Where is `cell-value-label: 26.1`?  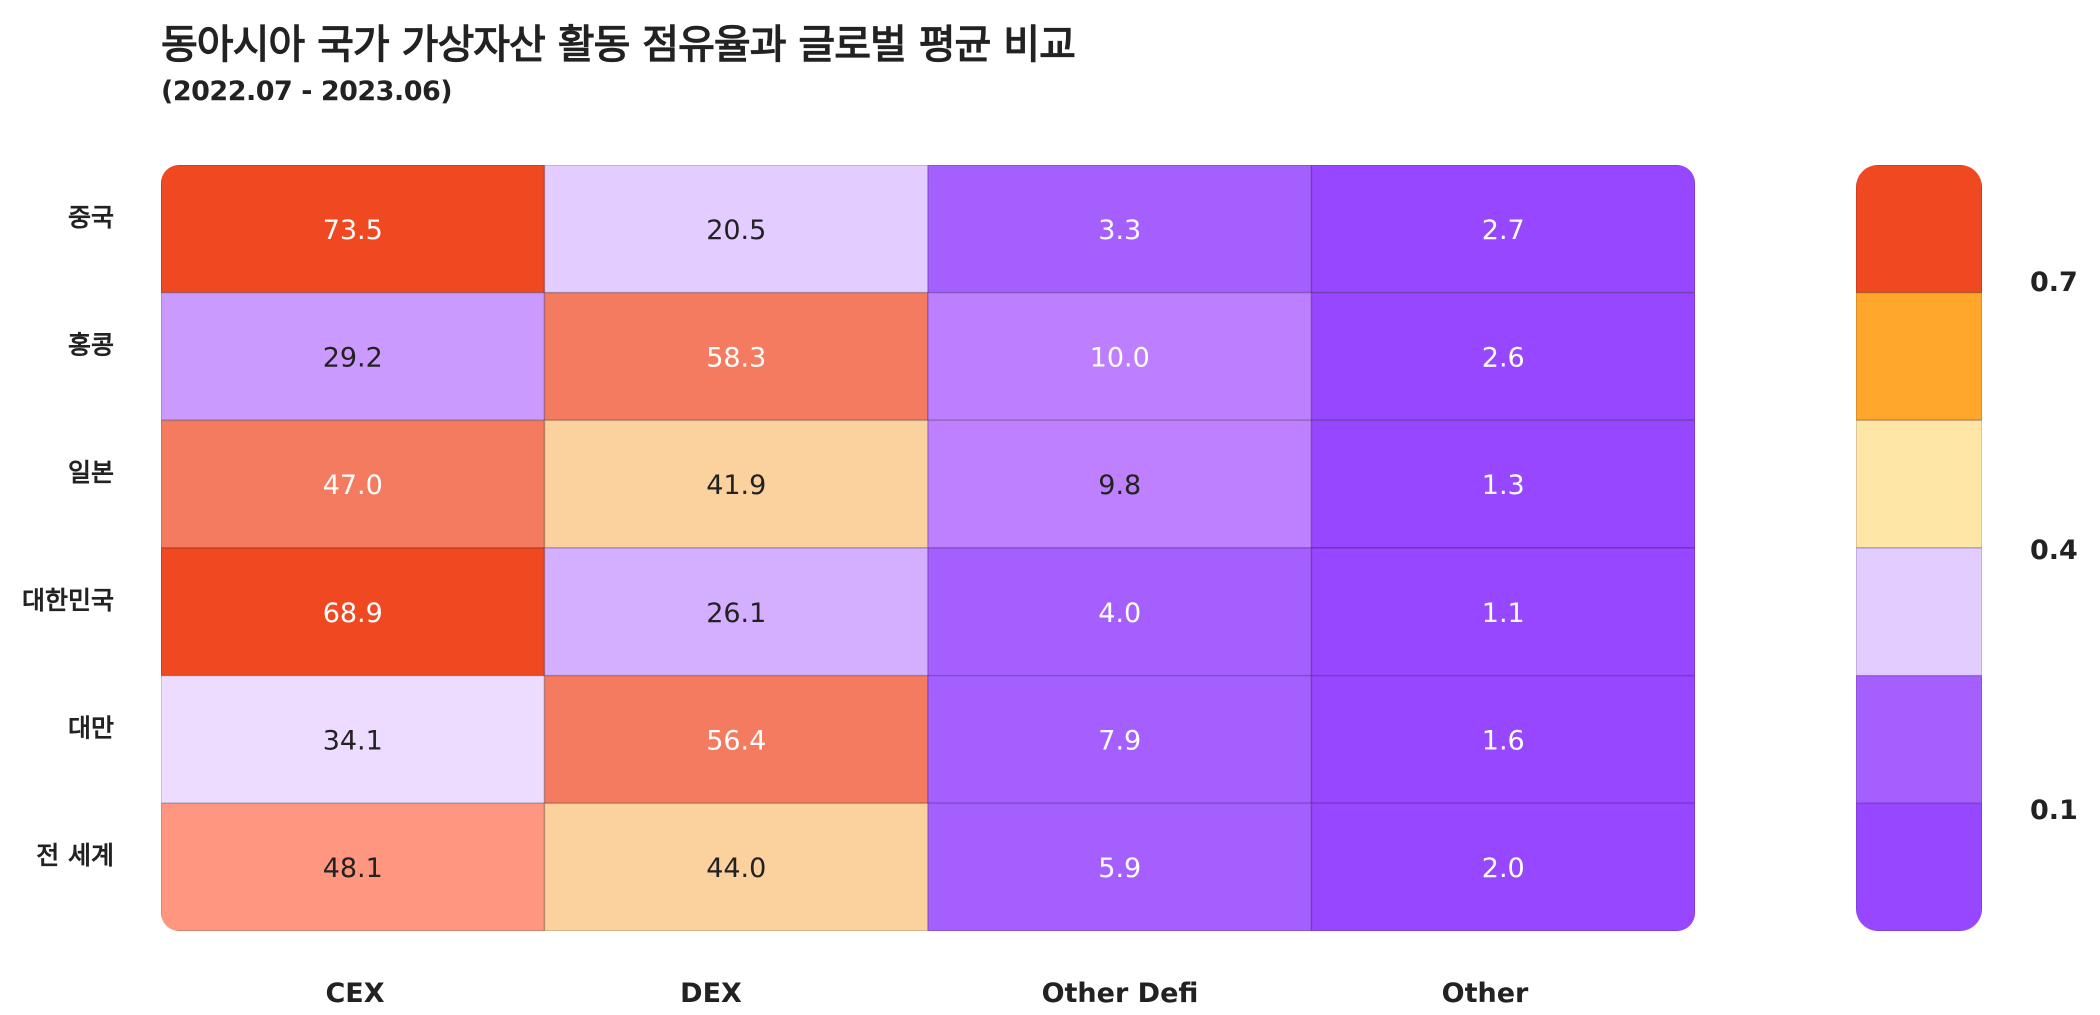
cell-value-label: 26.1 is located at coordinates (736, 613).